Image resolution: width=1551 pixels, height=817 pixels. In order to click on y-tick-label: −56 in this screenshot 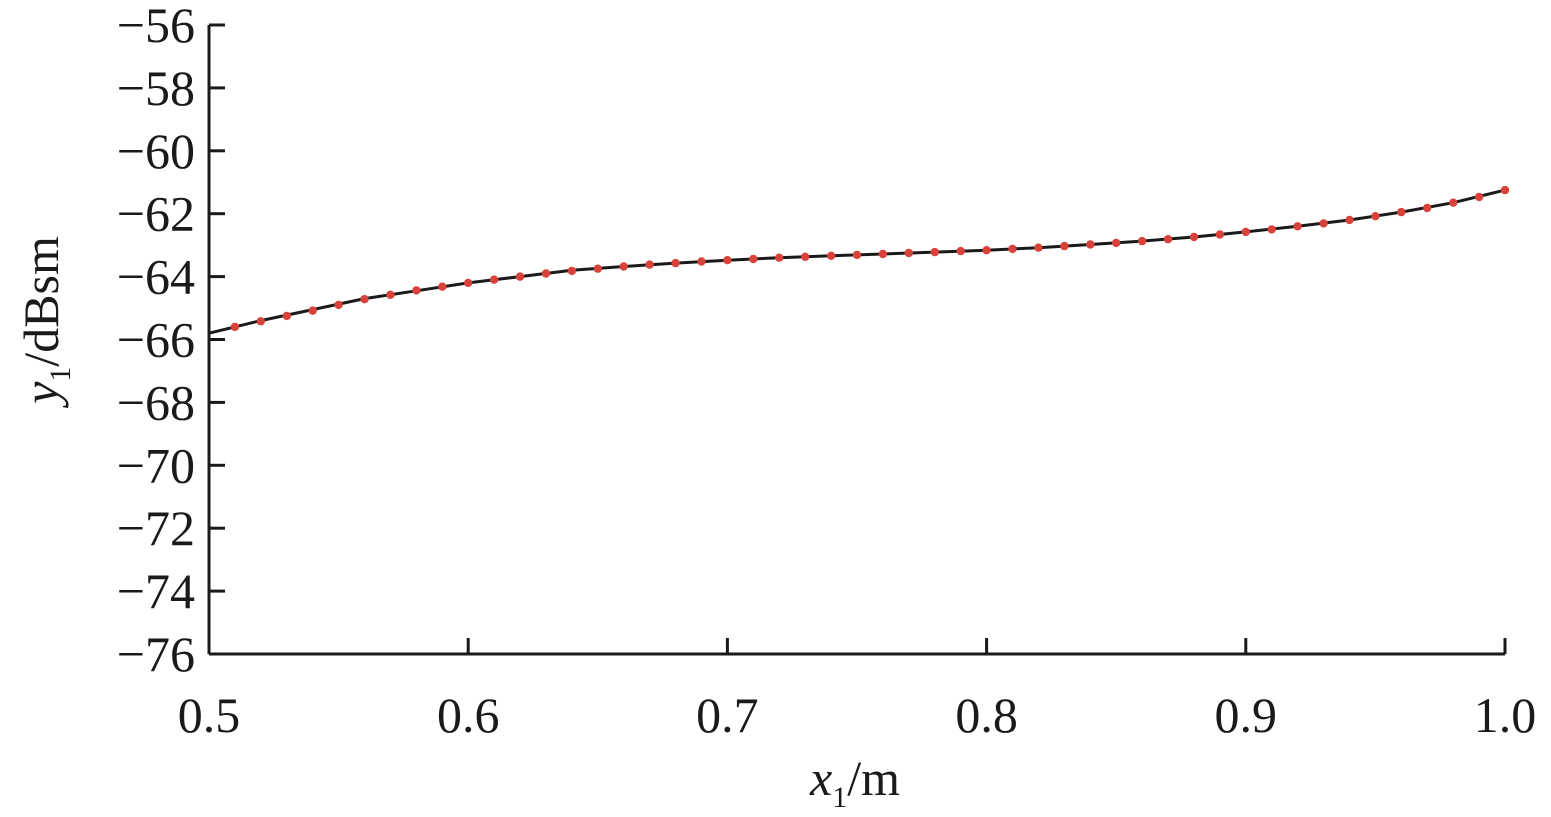, I will do `click(156, 26)`.